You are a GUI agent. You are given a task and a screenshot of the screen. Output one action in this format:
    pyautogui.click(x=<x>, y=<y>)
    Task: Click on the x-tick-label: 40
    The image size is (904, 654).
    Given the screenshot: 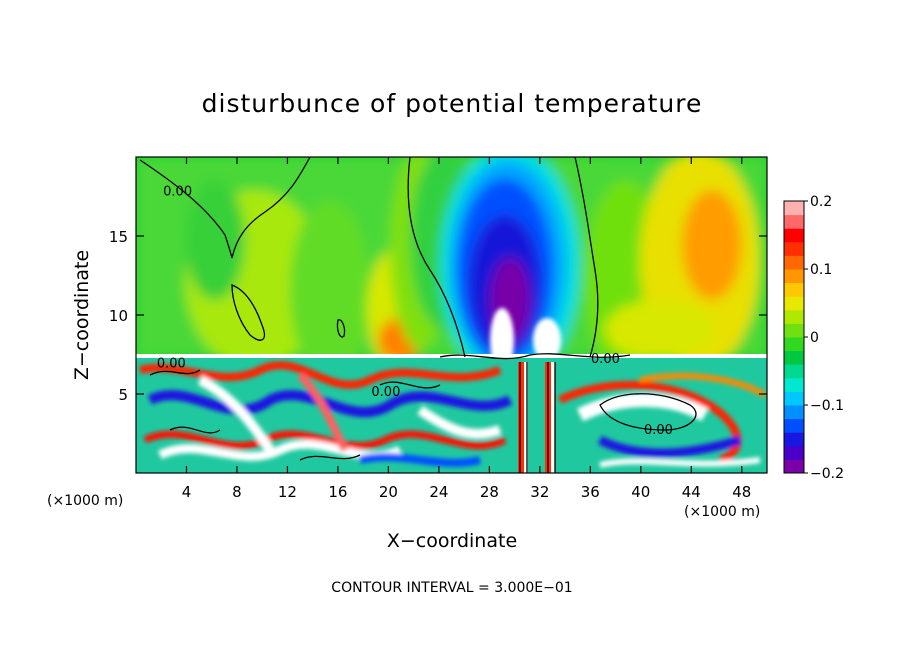 What is the action you would take?
    pyautogui.click(x=640, y=492)
    